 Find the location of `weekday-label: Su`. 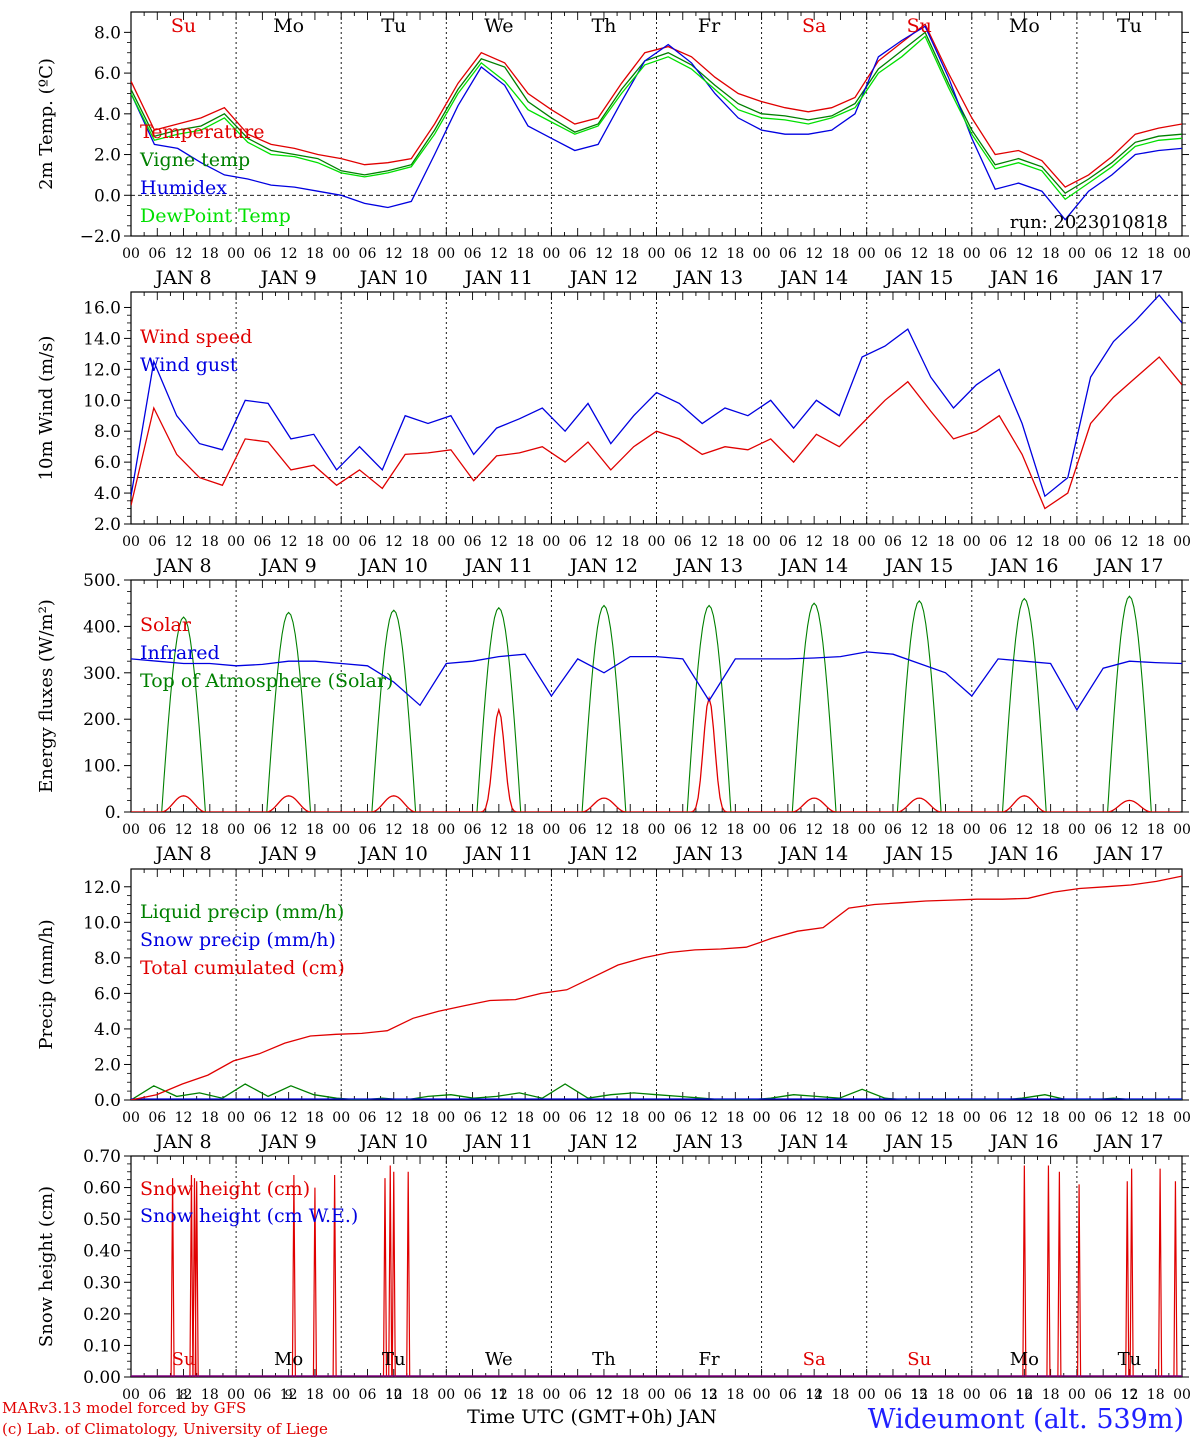

weekday-label: Su is located at coordinates (919, 1359).